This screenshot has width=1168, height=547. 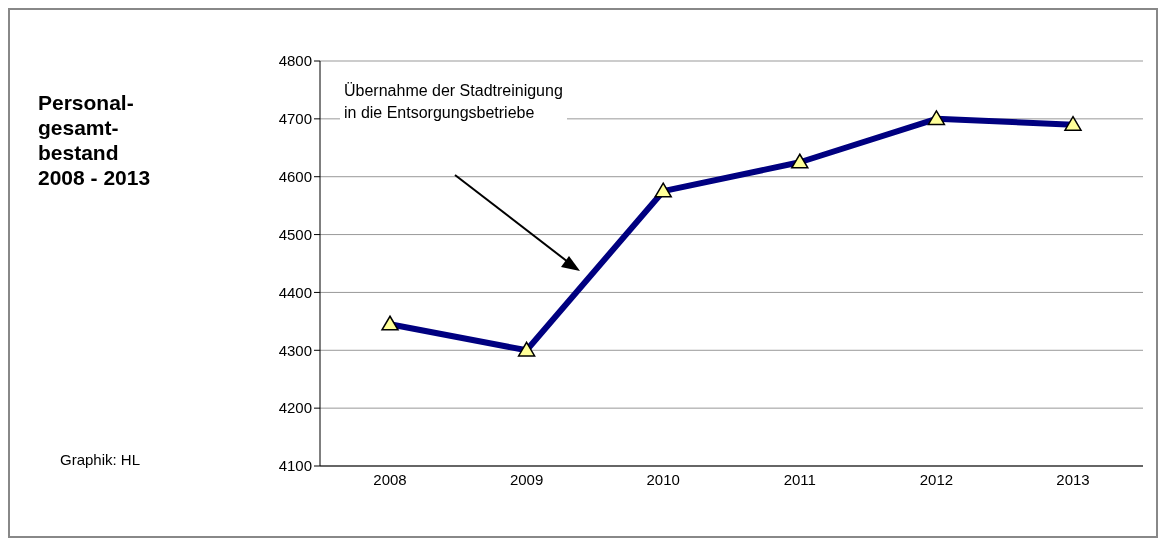 What do you see at coordinates (799, 479) in the screenshot?
I see `x-tick-label: 2011` at bounding box center [799, 479].